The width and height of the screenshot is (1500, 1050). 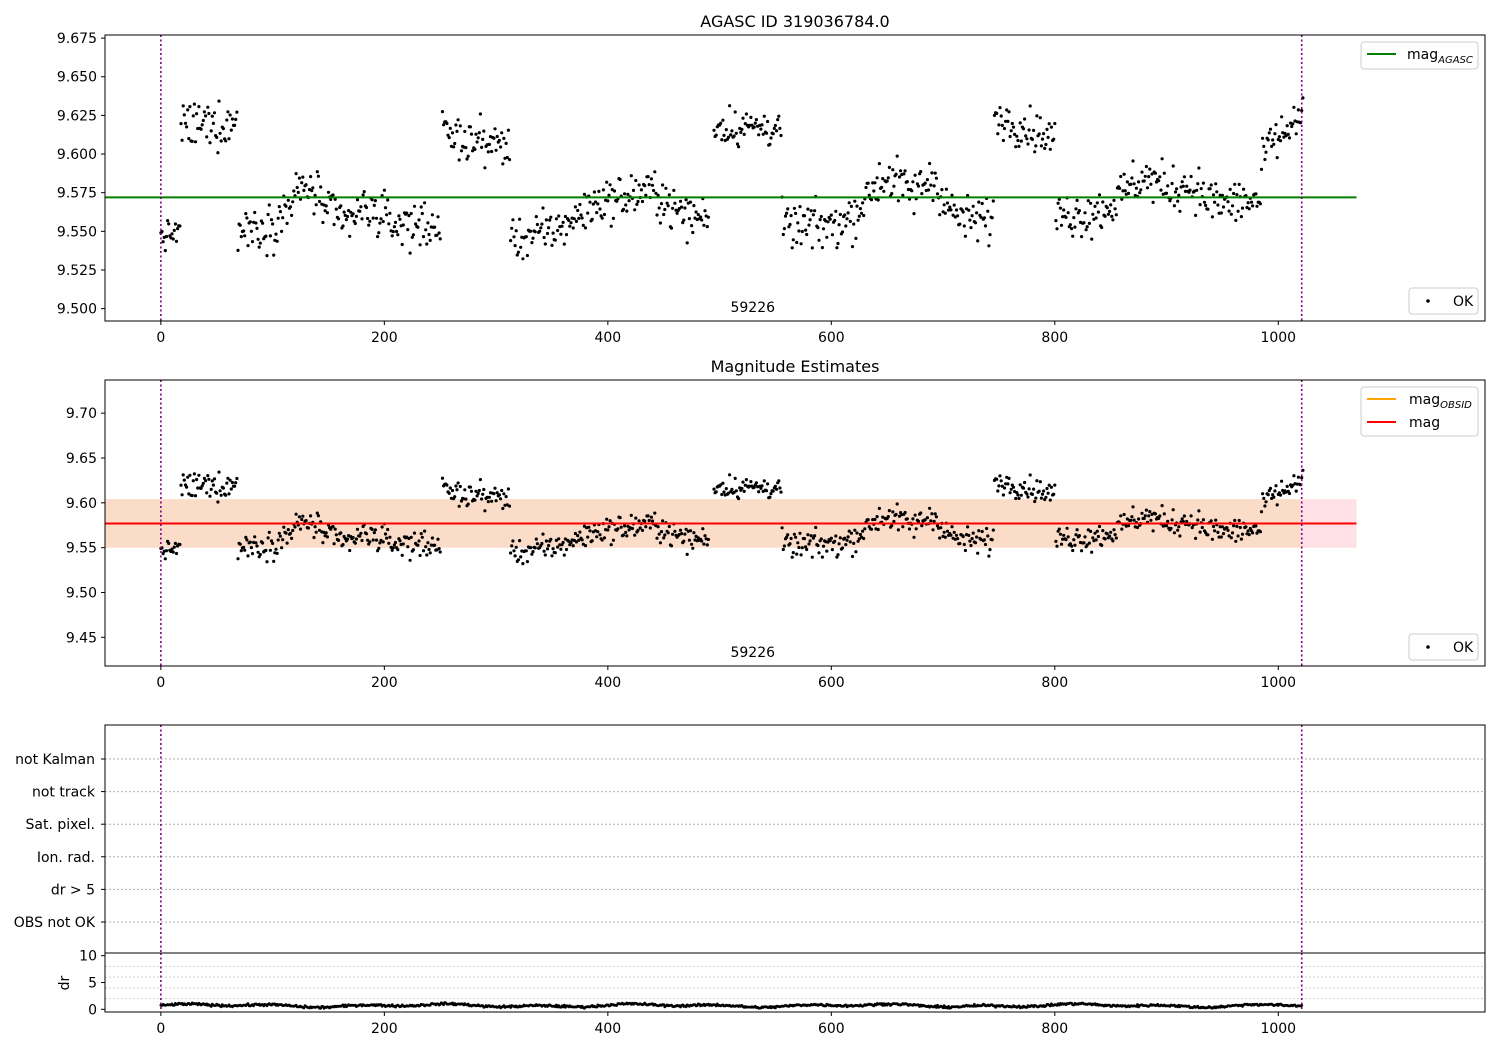 What do you see at coordinates (92, 1010) in the screenshot?
I see `y-tick-label: 0` at bounding box center [92, 1010].